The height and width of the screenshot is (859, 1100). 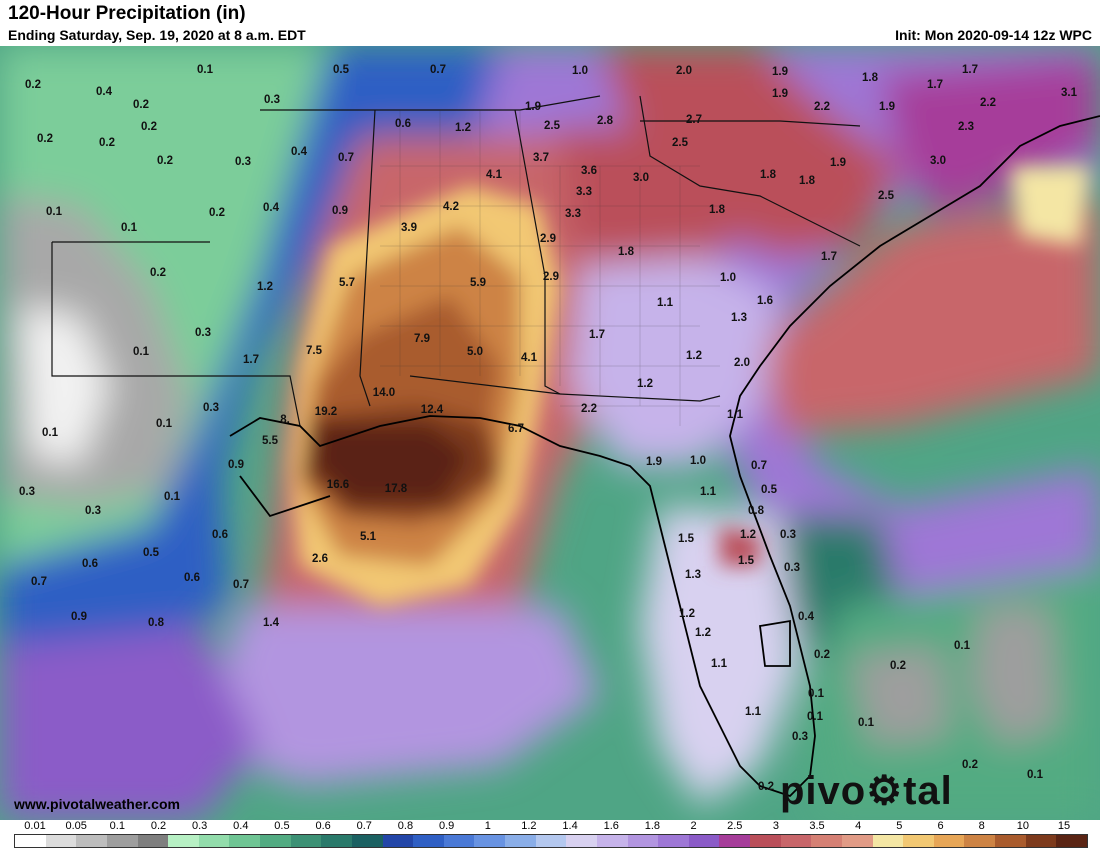 What do you see at coordinates (220, 535) in the screenshot?
I see `precip-value-label: 0.6` at bounding box center [220, 535].